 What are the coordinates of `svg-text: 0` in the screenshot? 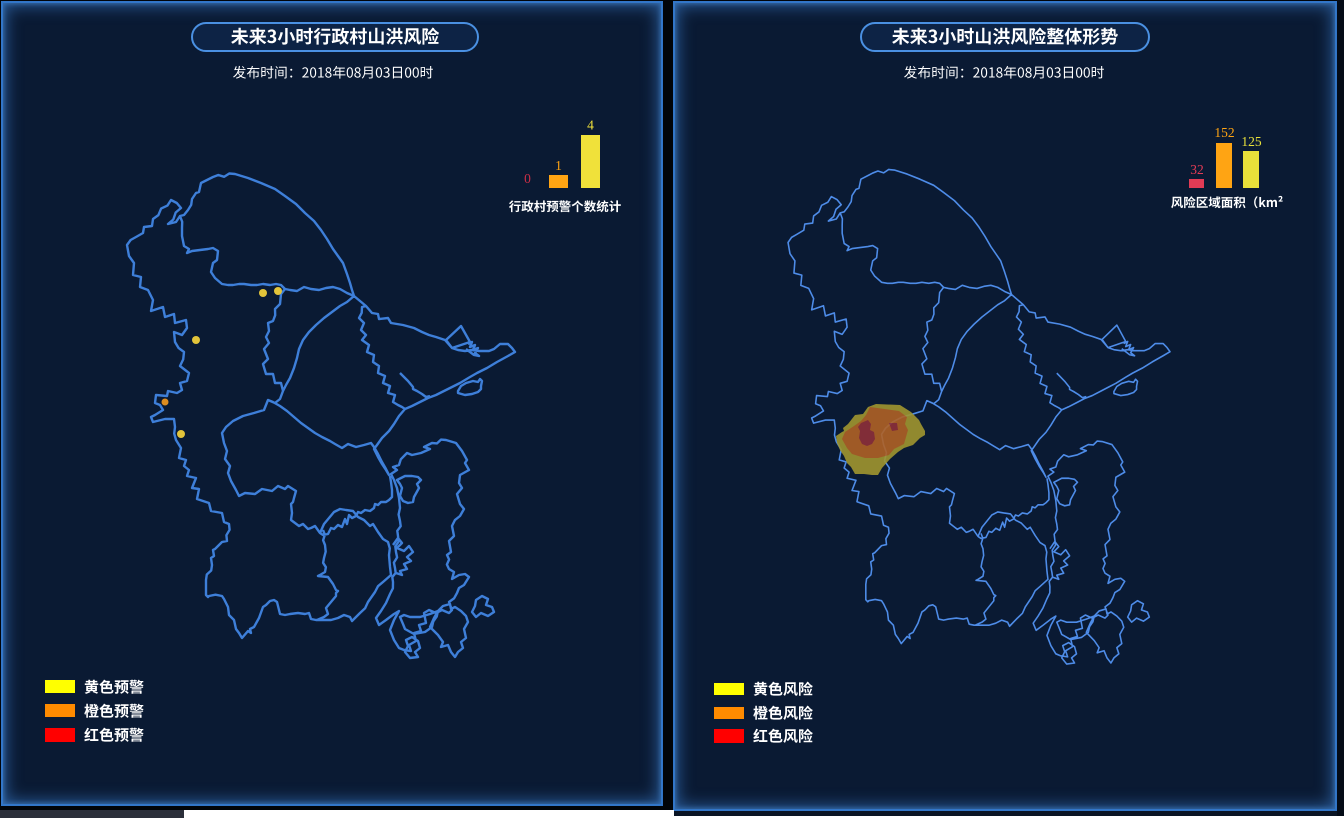 It's located at (527, 178).